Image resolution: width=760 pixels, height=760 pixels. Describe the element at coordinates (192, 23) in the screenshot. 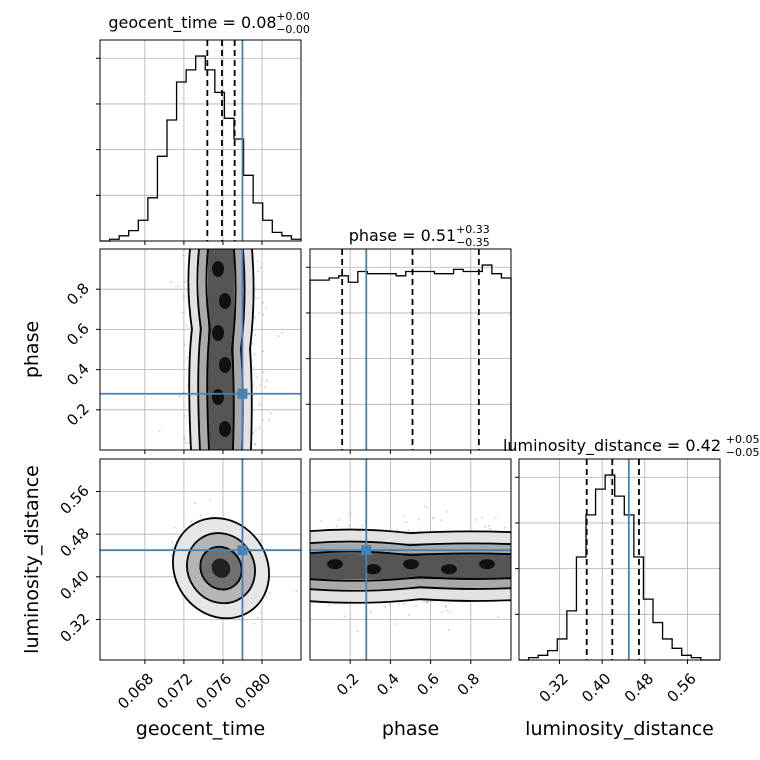

I see `title-main: geocent_time = 0.08` at that location.